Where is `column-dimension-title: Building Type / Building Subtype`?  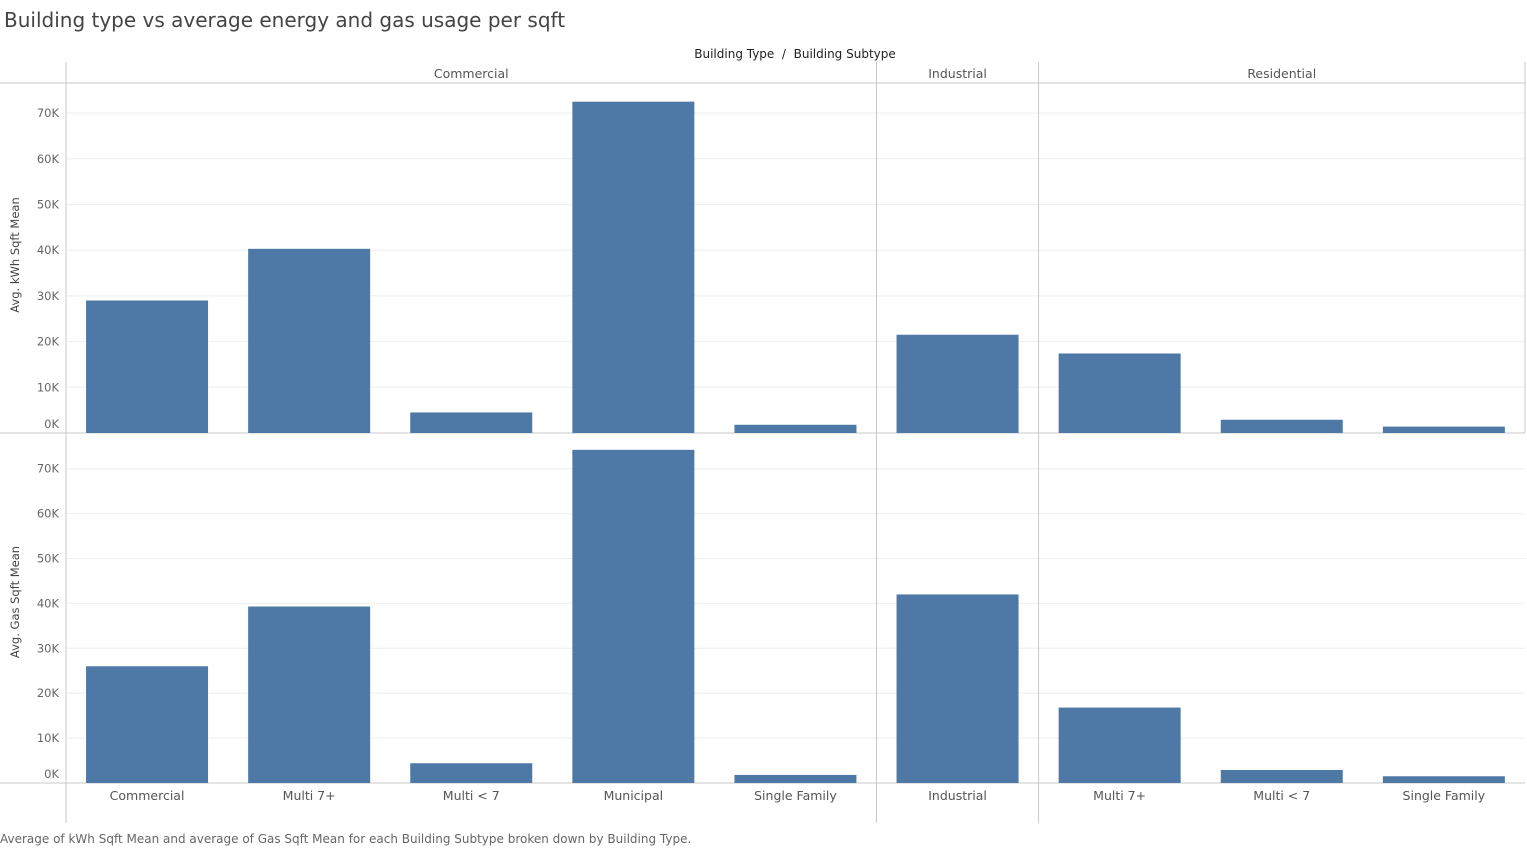
column-dimension-title: Building Type / Building Subtype is located at coordinates (795, 54).